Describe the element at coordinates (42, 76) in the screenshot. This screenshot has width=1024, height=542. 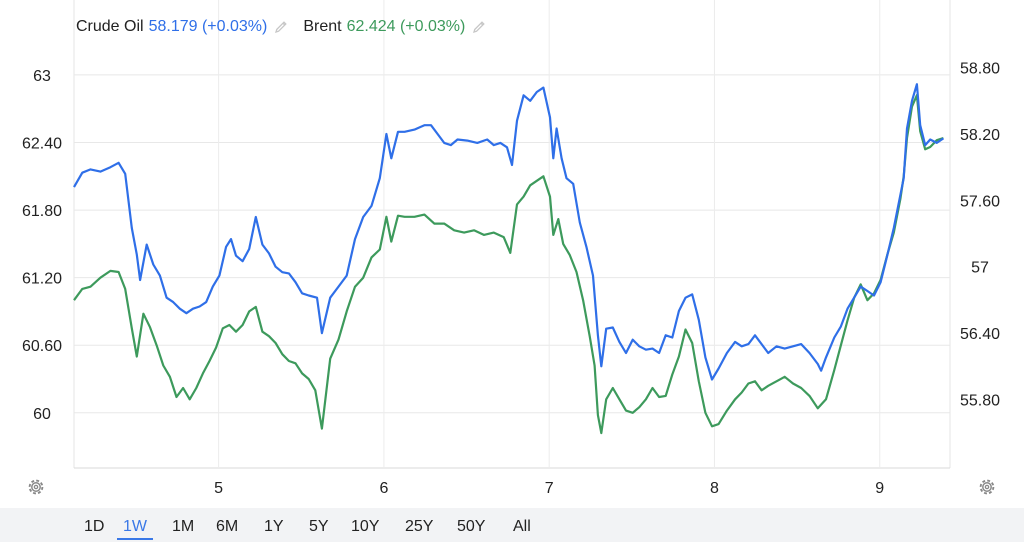
I see `left-tick-label: 63` at that location.